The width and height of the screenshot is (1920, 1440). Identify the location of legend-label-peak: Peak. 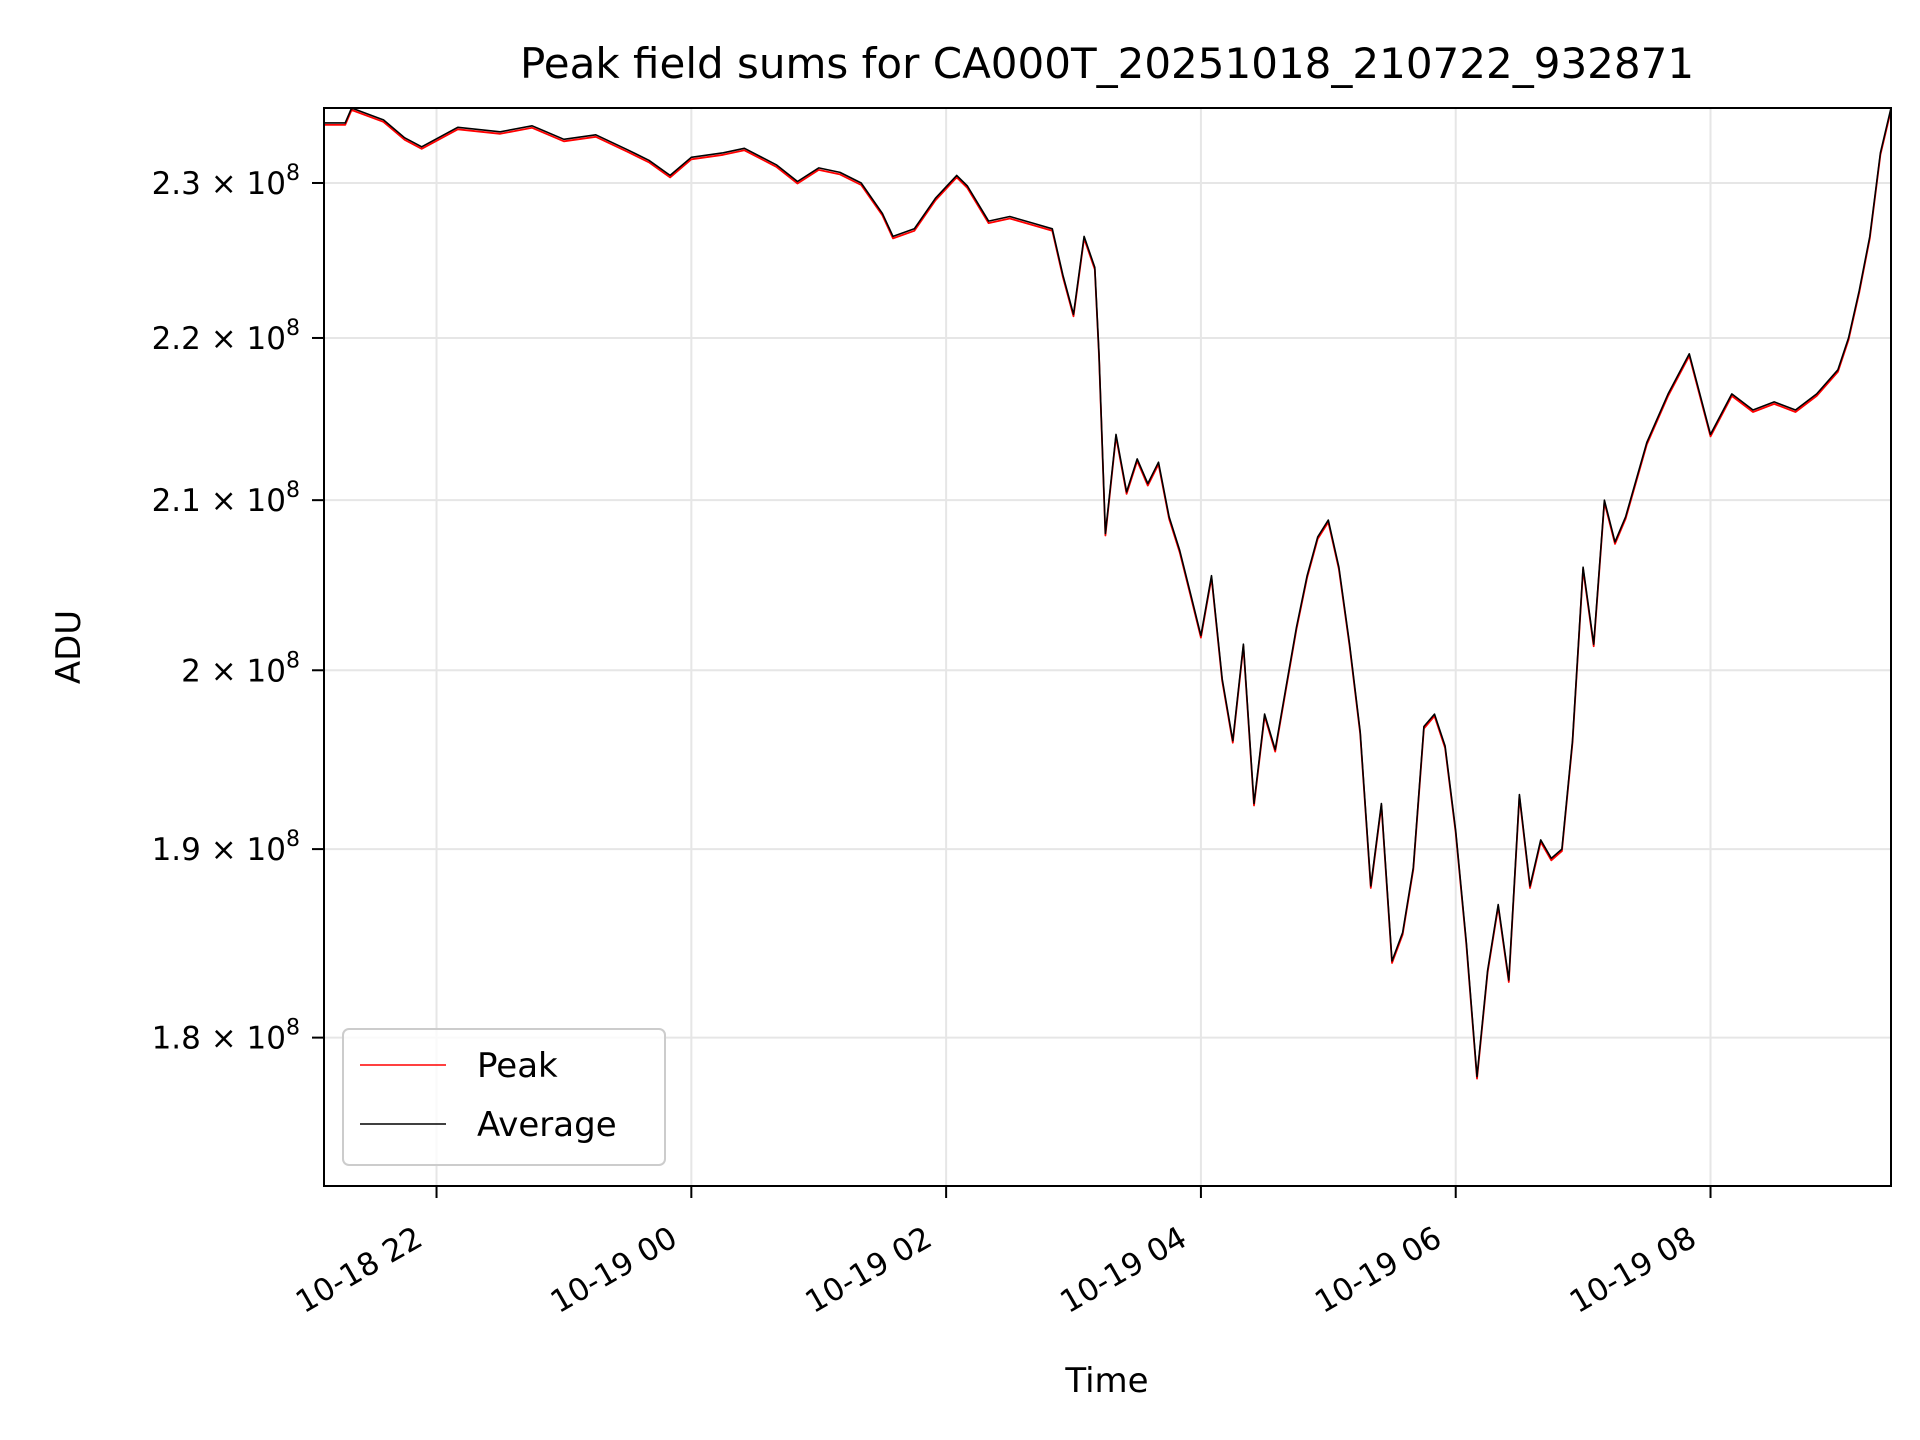
(517, 1066).